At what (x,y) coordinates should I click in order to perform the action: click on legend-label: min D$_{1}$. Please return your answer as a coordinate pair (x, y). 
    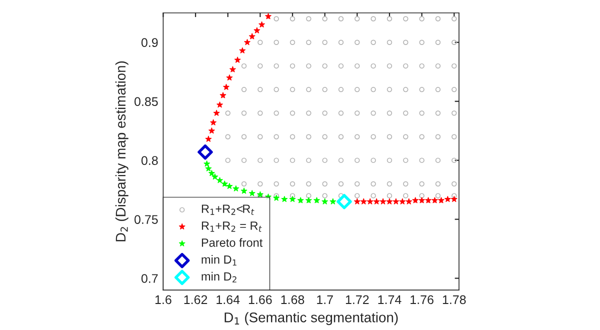
    Looking at the image, I should click on (219, 260).